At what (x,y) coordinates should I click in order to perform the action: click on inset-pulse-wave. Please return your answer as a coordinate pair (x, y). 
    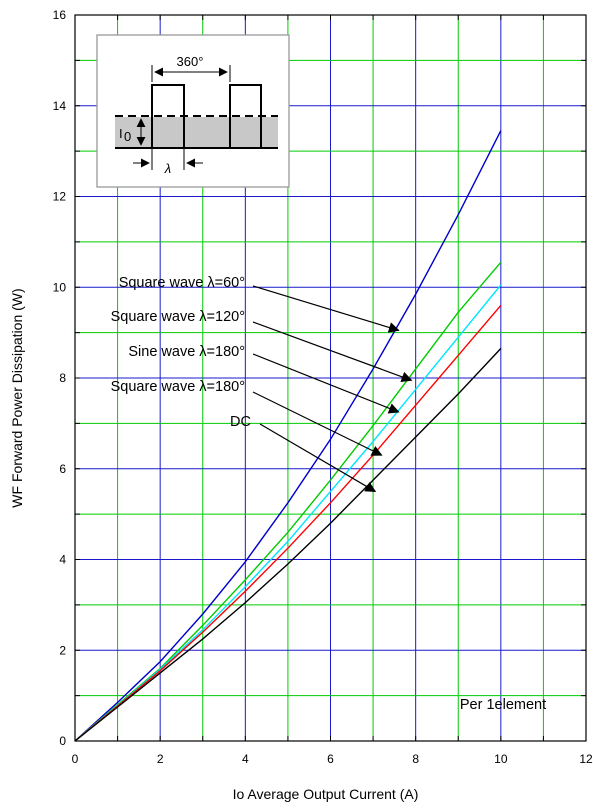
    Looking at the image, I should click on (196, 116).